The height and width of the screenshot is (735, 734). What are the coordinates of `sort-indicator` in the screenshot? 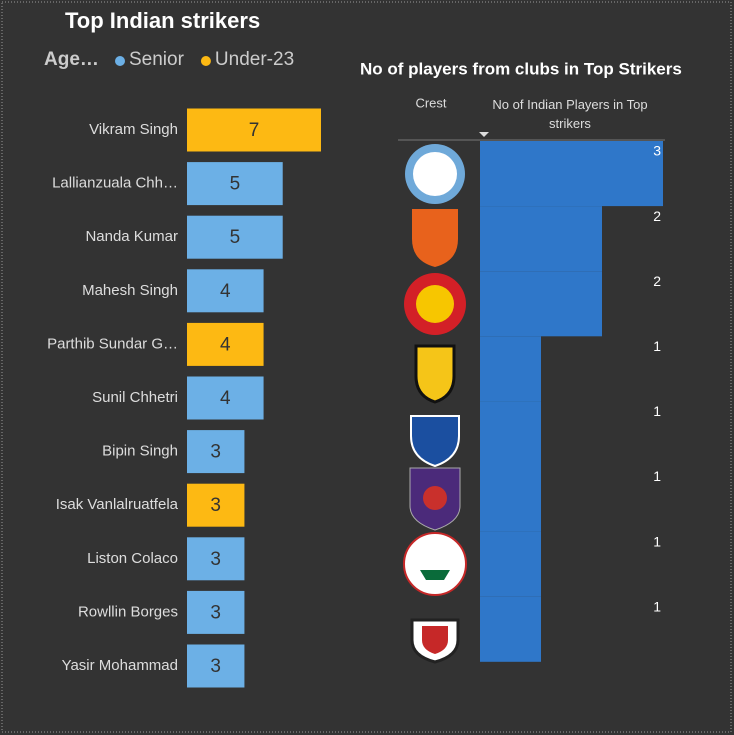 It's located at (484, 134).